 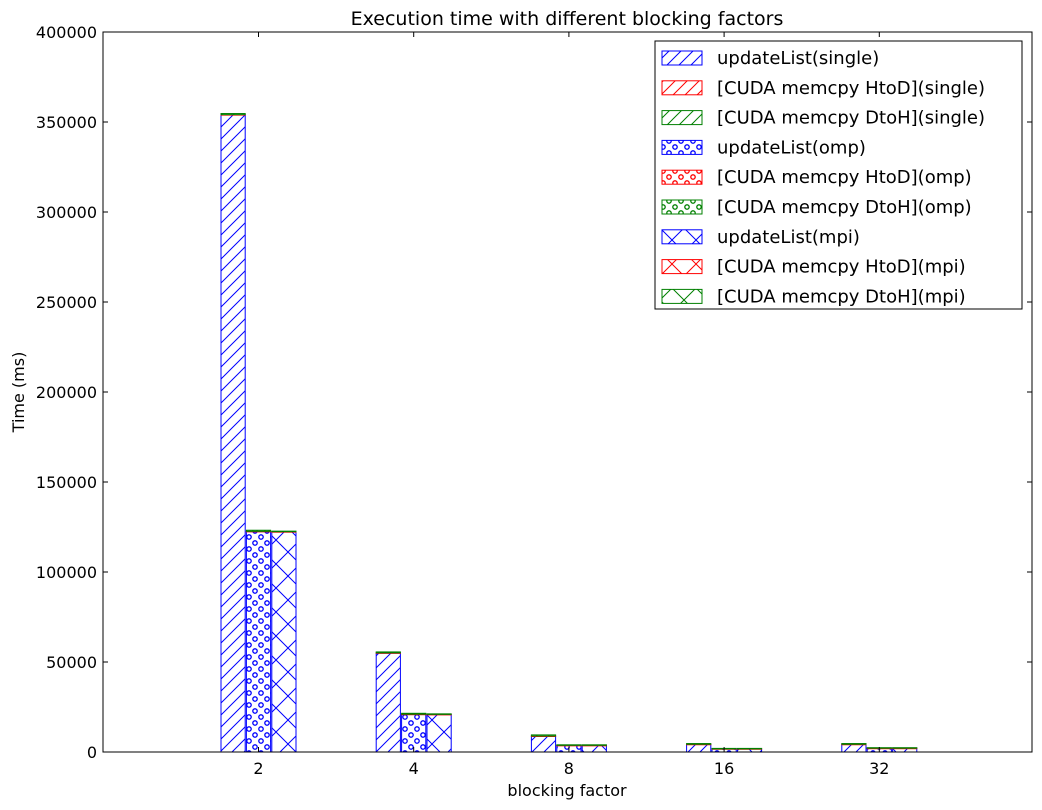 I want to click on legend-entry-label: updateList(single), so click(x=798, y=58).